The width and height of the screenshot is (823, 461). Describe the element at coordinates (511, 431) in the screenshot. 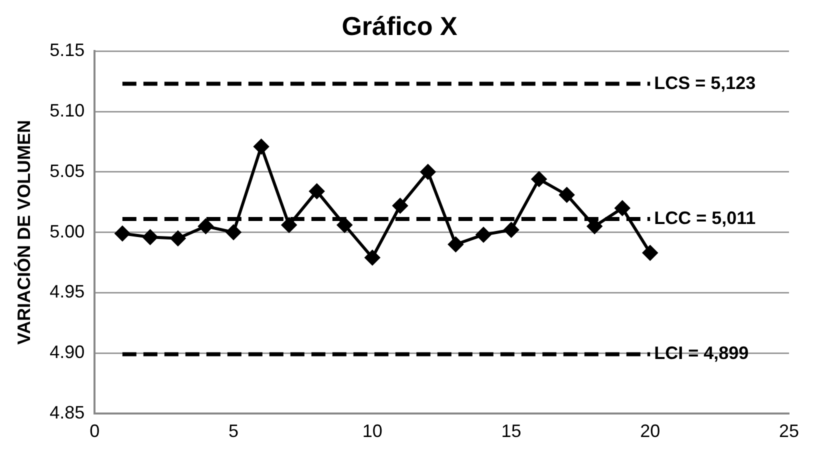

I see `x-tick-label: 15` at that location.